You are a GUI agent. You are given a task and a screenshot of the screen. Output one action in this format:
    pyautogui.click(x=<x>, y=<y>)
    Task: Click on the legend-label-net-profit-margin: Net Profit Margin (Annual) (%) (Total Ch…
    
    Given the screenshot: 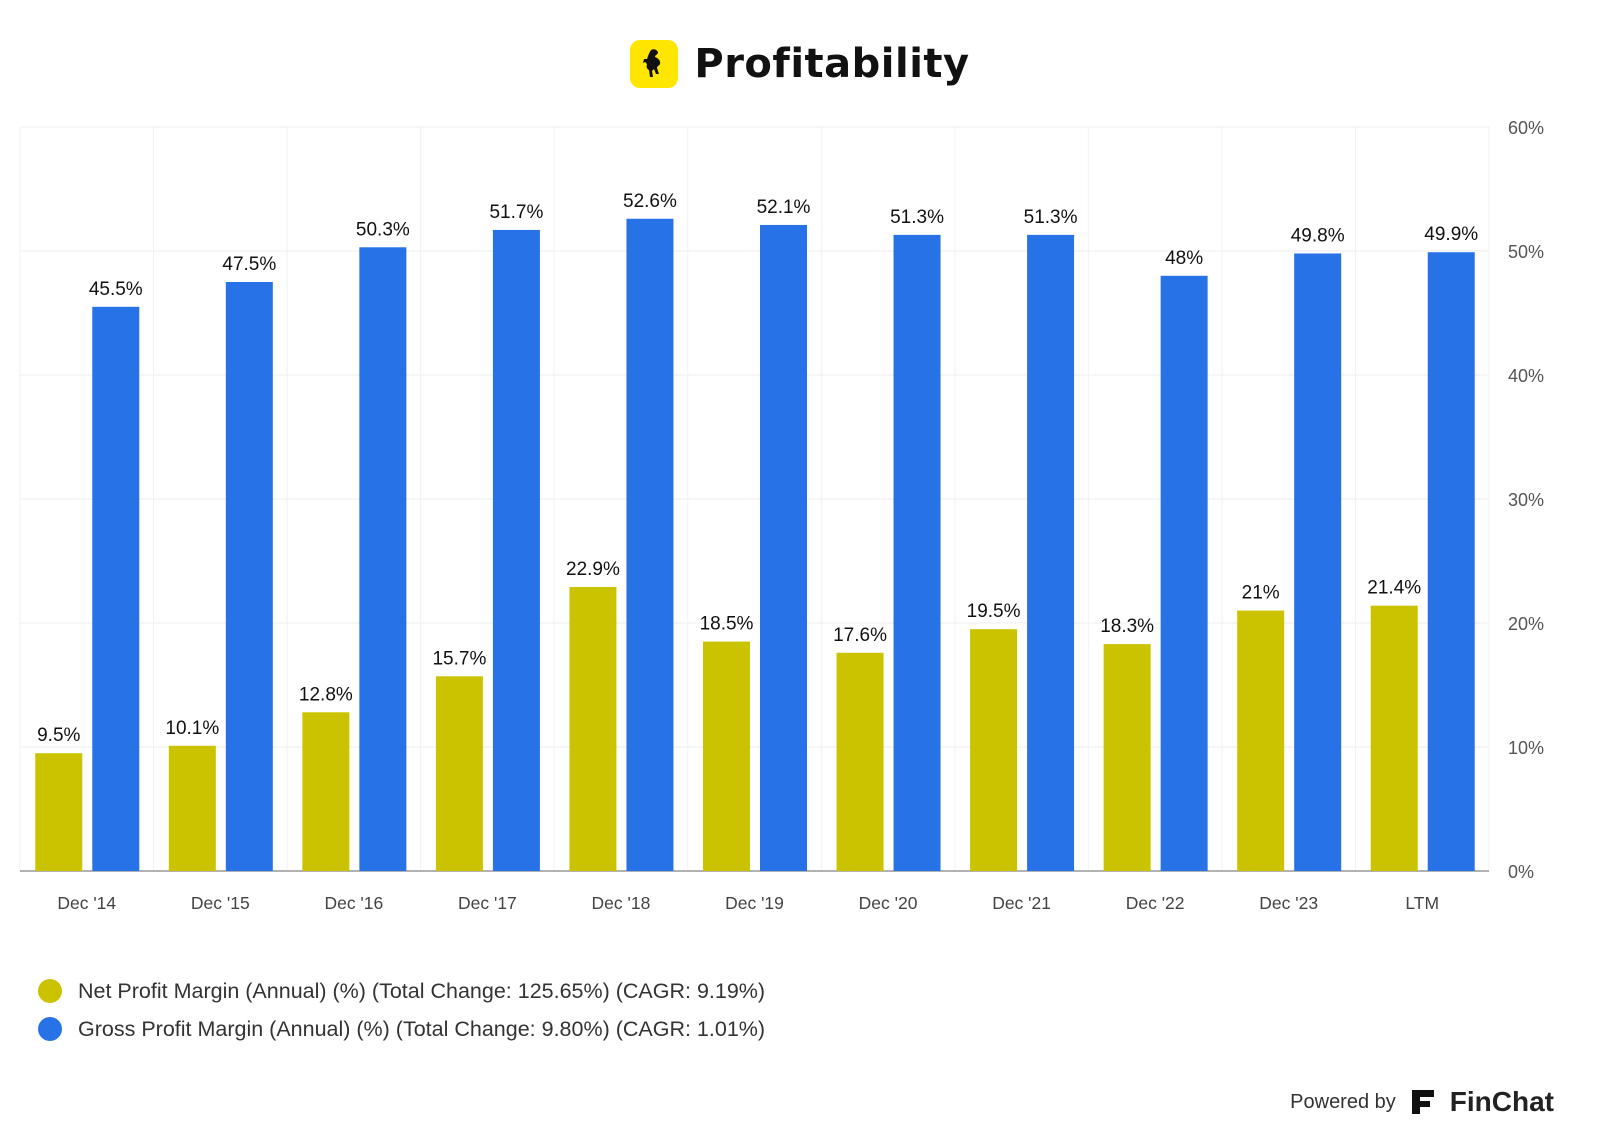 What is the action you would take?
    pyautogui.click(x=422, y=990)
    